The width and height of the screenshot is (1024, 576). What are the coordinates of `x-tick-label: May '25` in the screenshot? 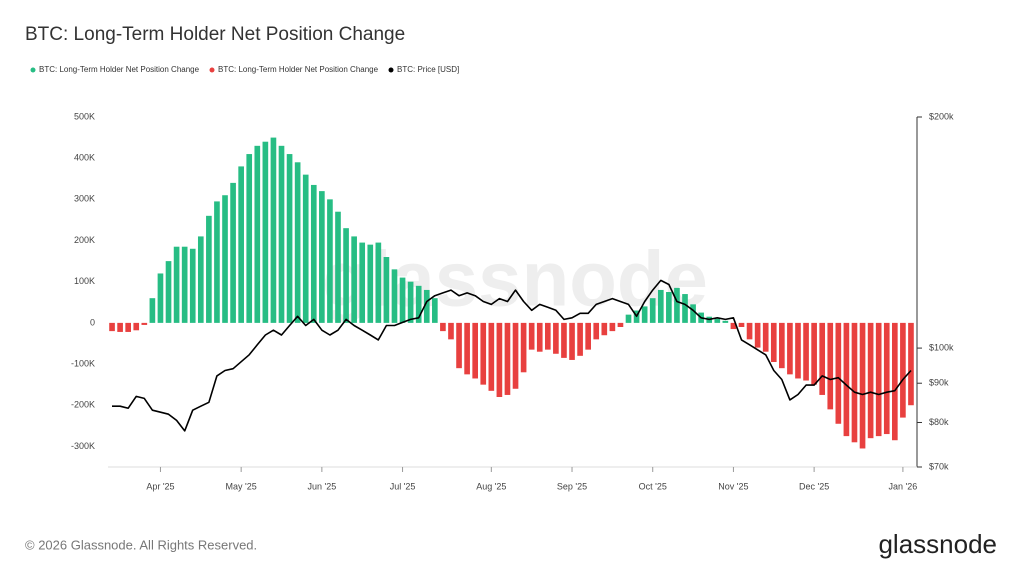 It's located at (241, 486).